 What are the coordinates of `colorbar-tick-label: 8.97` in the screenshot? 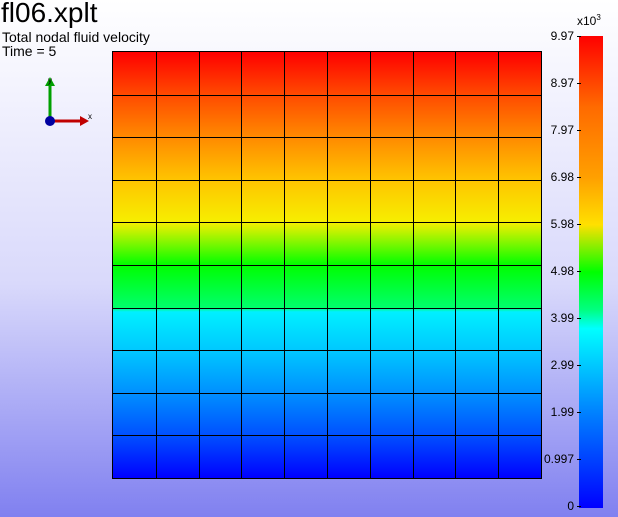 It's located at (562, 83).